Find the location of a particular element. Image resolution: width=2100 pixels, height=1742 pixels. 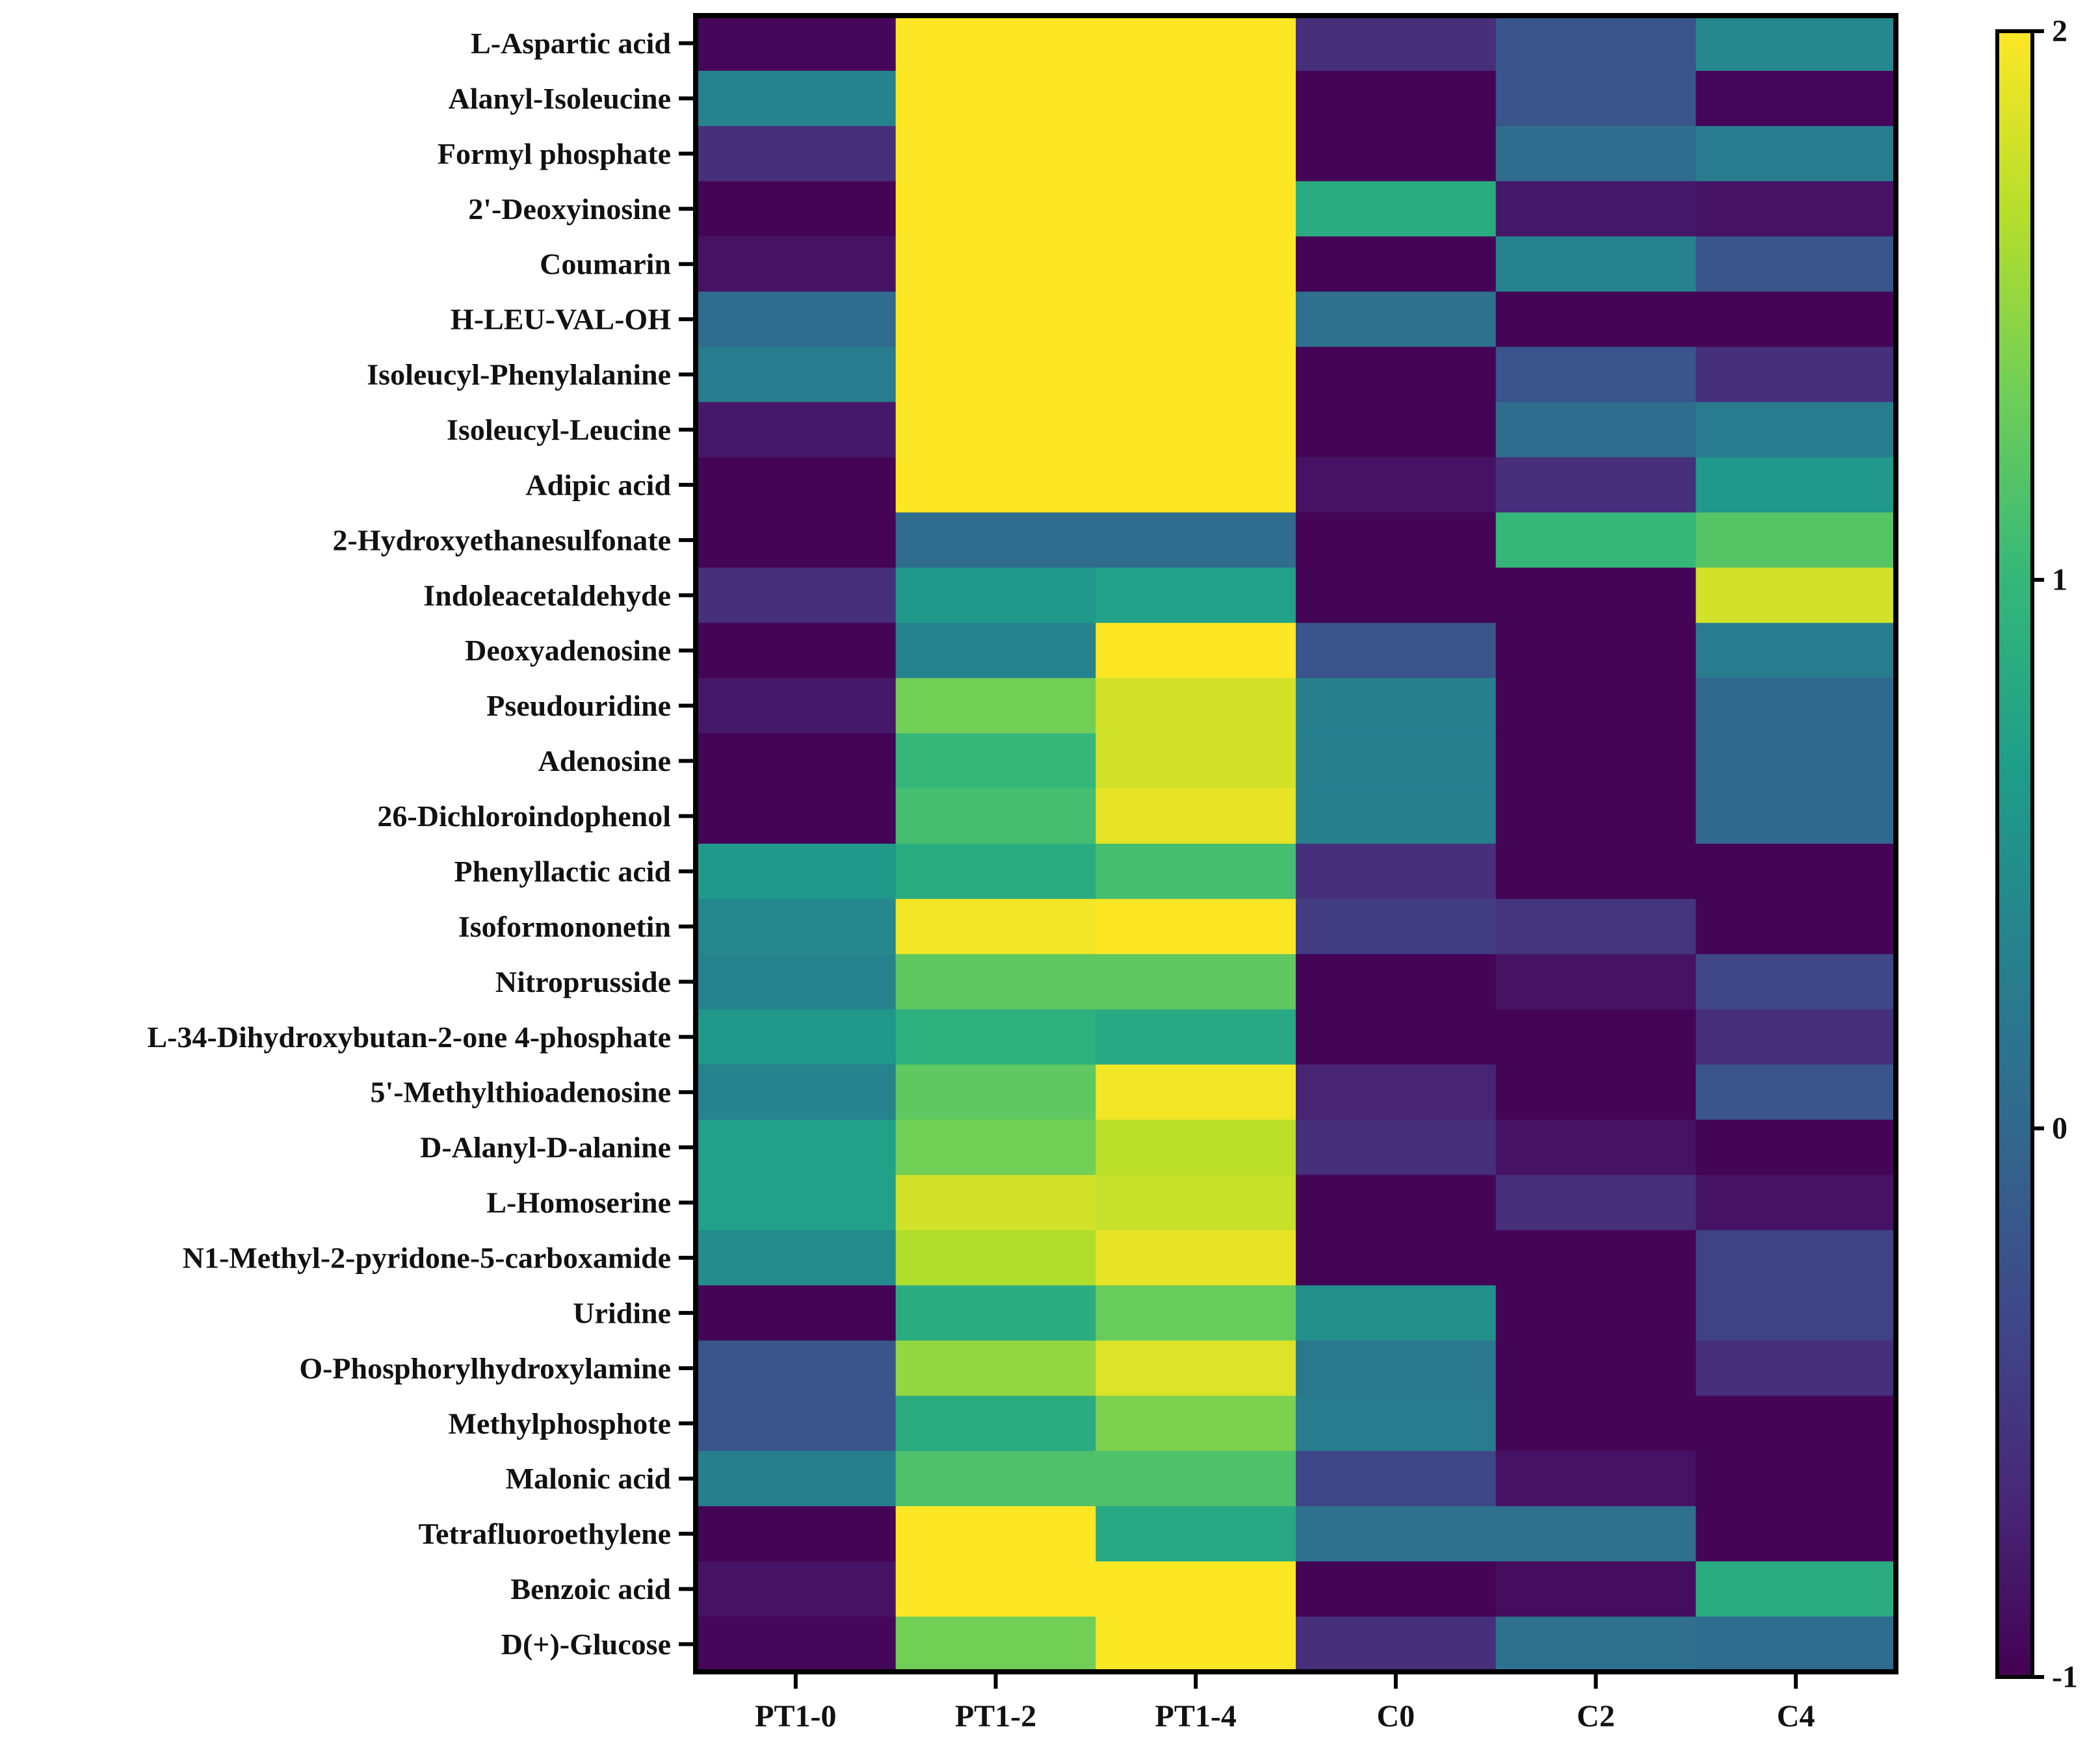

colorbar-tick-label: -1 is located at coordinates (2065, 1678).